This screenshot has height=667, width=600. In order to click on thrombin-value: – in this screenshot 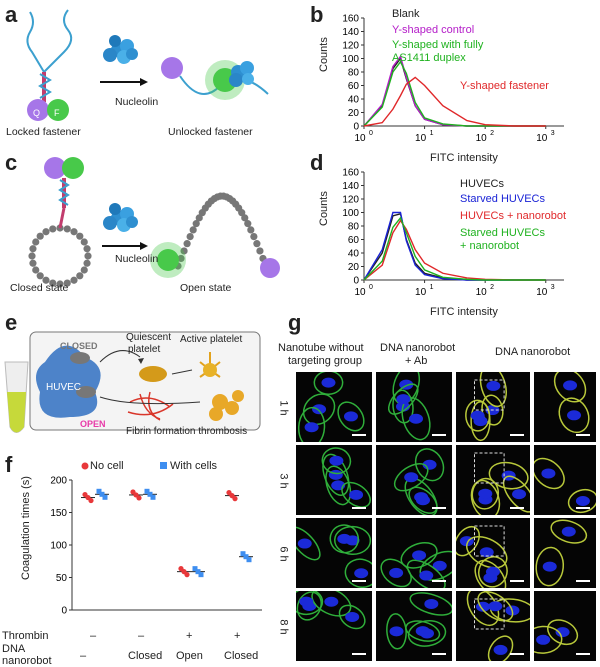, I will do `click(93, 636)`.